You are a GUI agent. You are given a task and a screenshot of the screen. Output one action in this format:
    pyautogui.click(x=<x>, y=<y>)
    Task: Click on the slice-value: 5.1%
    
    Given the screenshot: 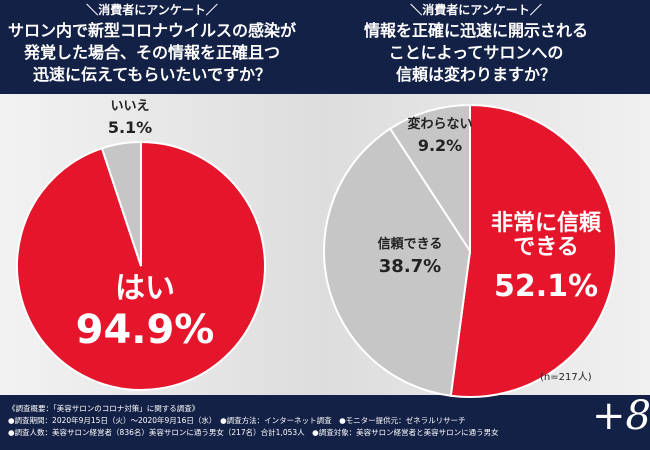 What is the action you would take?
    pyautogui.click(x=130, y=127)
    